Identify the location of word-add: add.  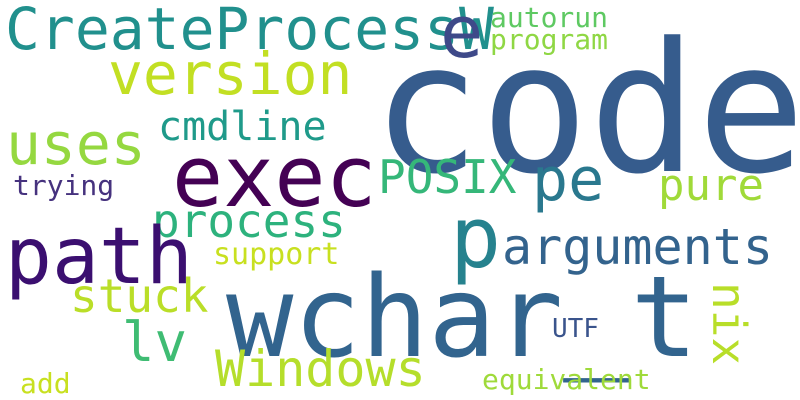
(45, 383).